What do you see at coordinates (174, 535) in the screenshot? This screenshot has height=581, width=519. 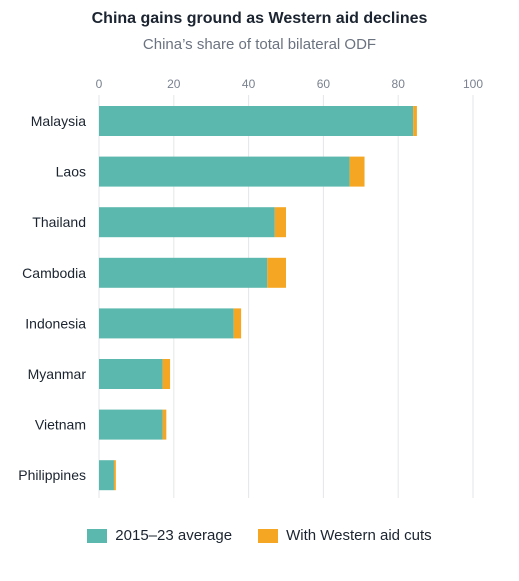 I see `legend-label-average: 2015–23 average` at bounding box center [174, 535].